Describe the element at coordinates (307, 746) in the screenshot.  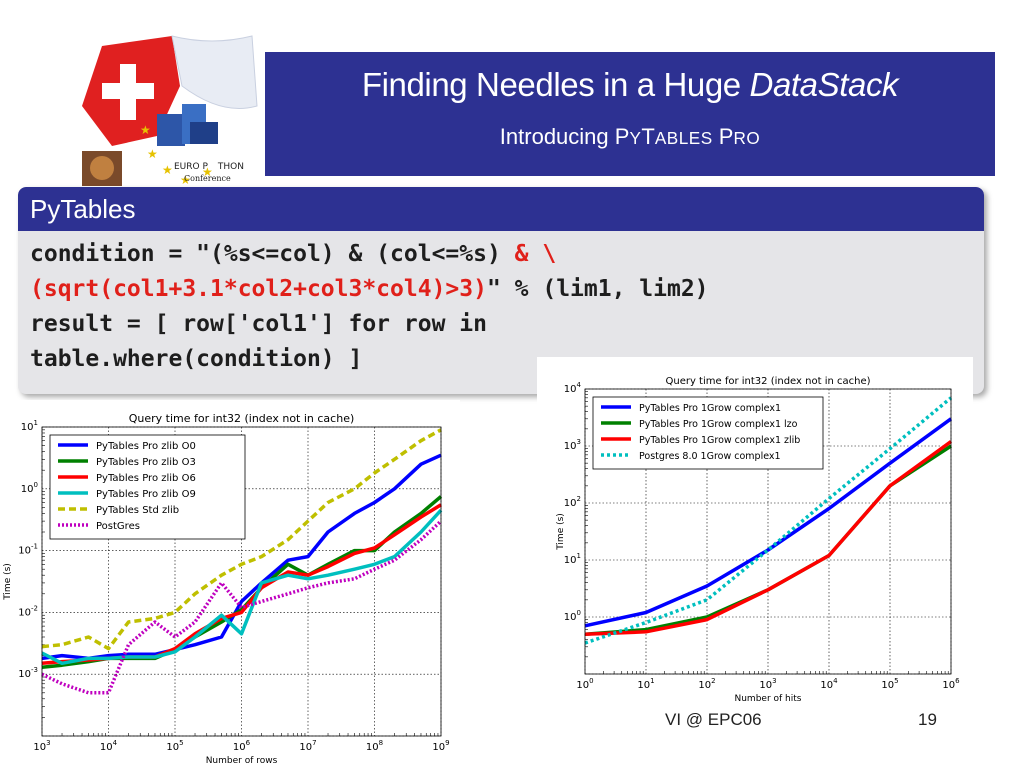
I see `x-tick-label: 10⁷` at that location.